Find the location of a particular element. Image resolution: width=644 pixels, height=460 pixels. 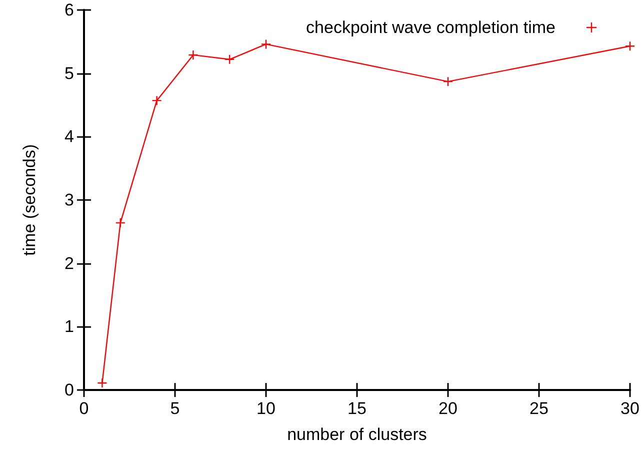

y-tick-label: 0 is located at coordinates (69, 390).